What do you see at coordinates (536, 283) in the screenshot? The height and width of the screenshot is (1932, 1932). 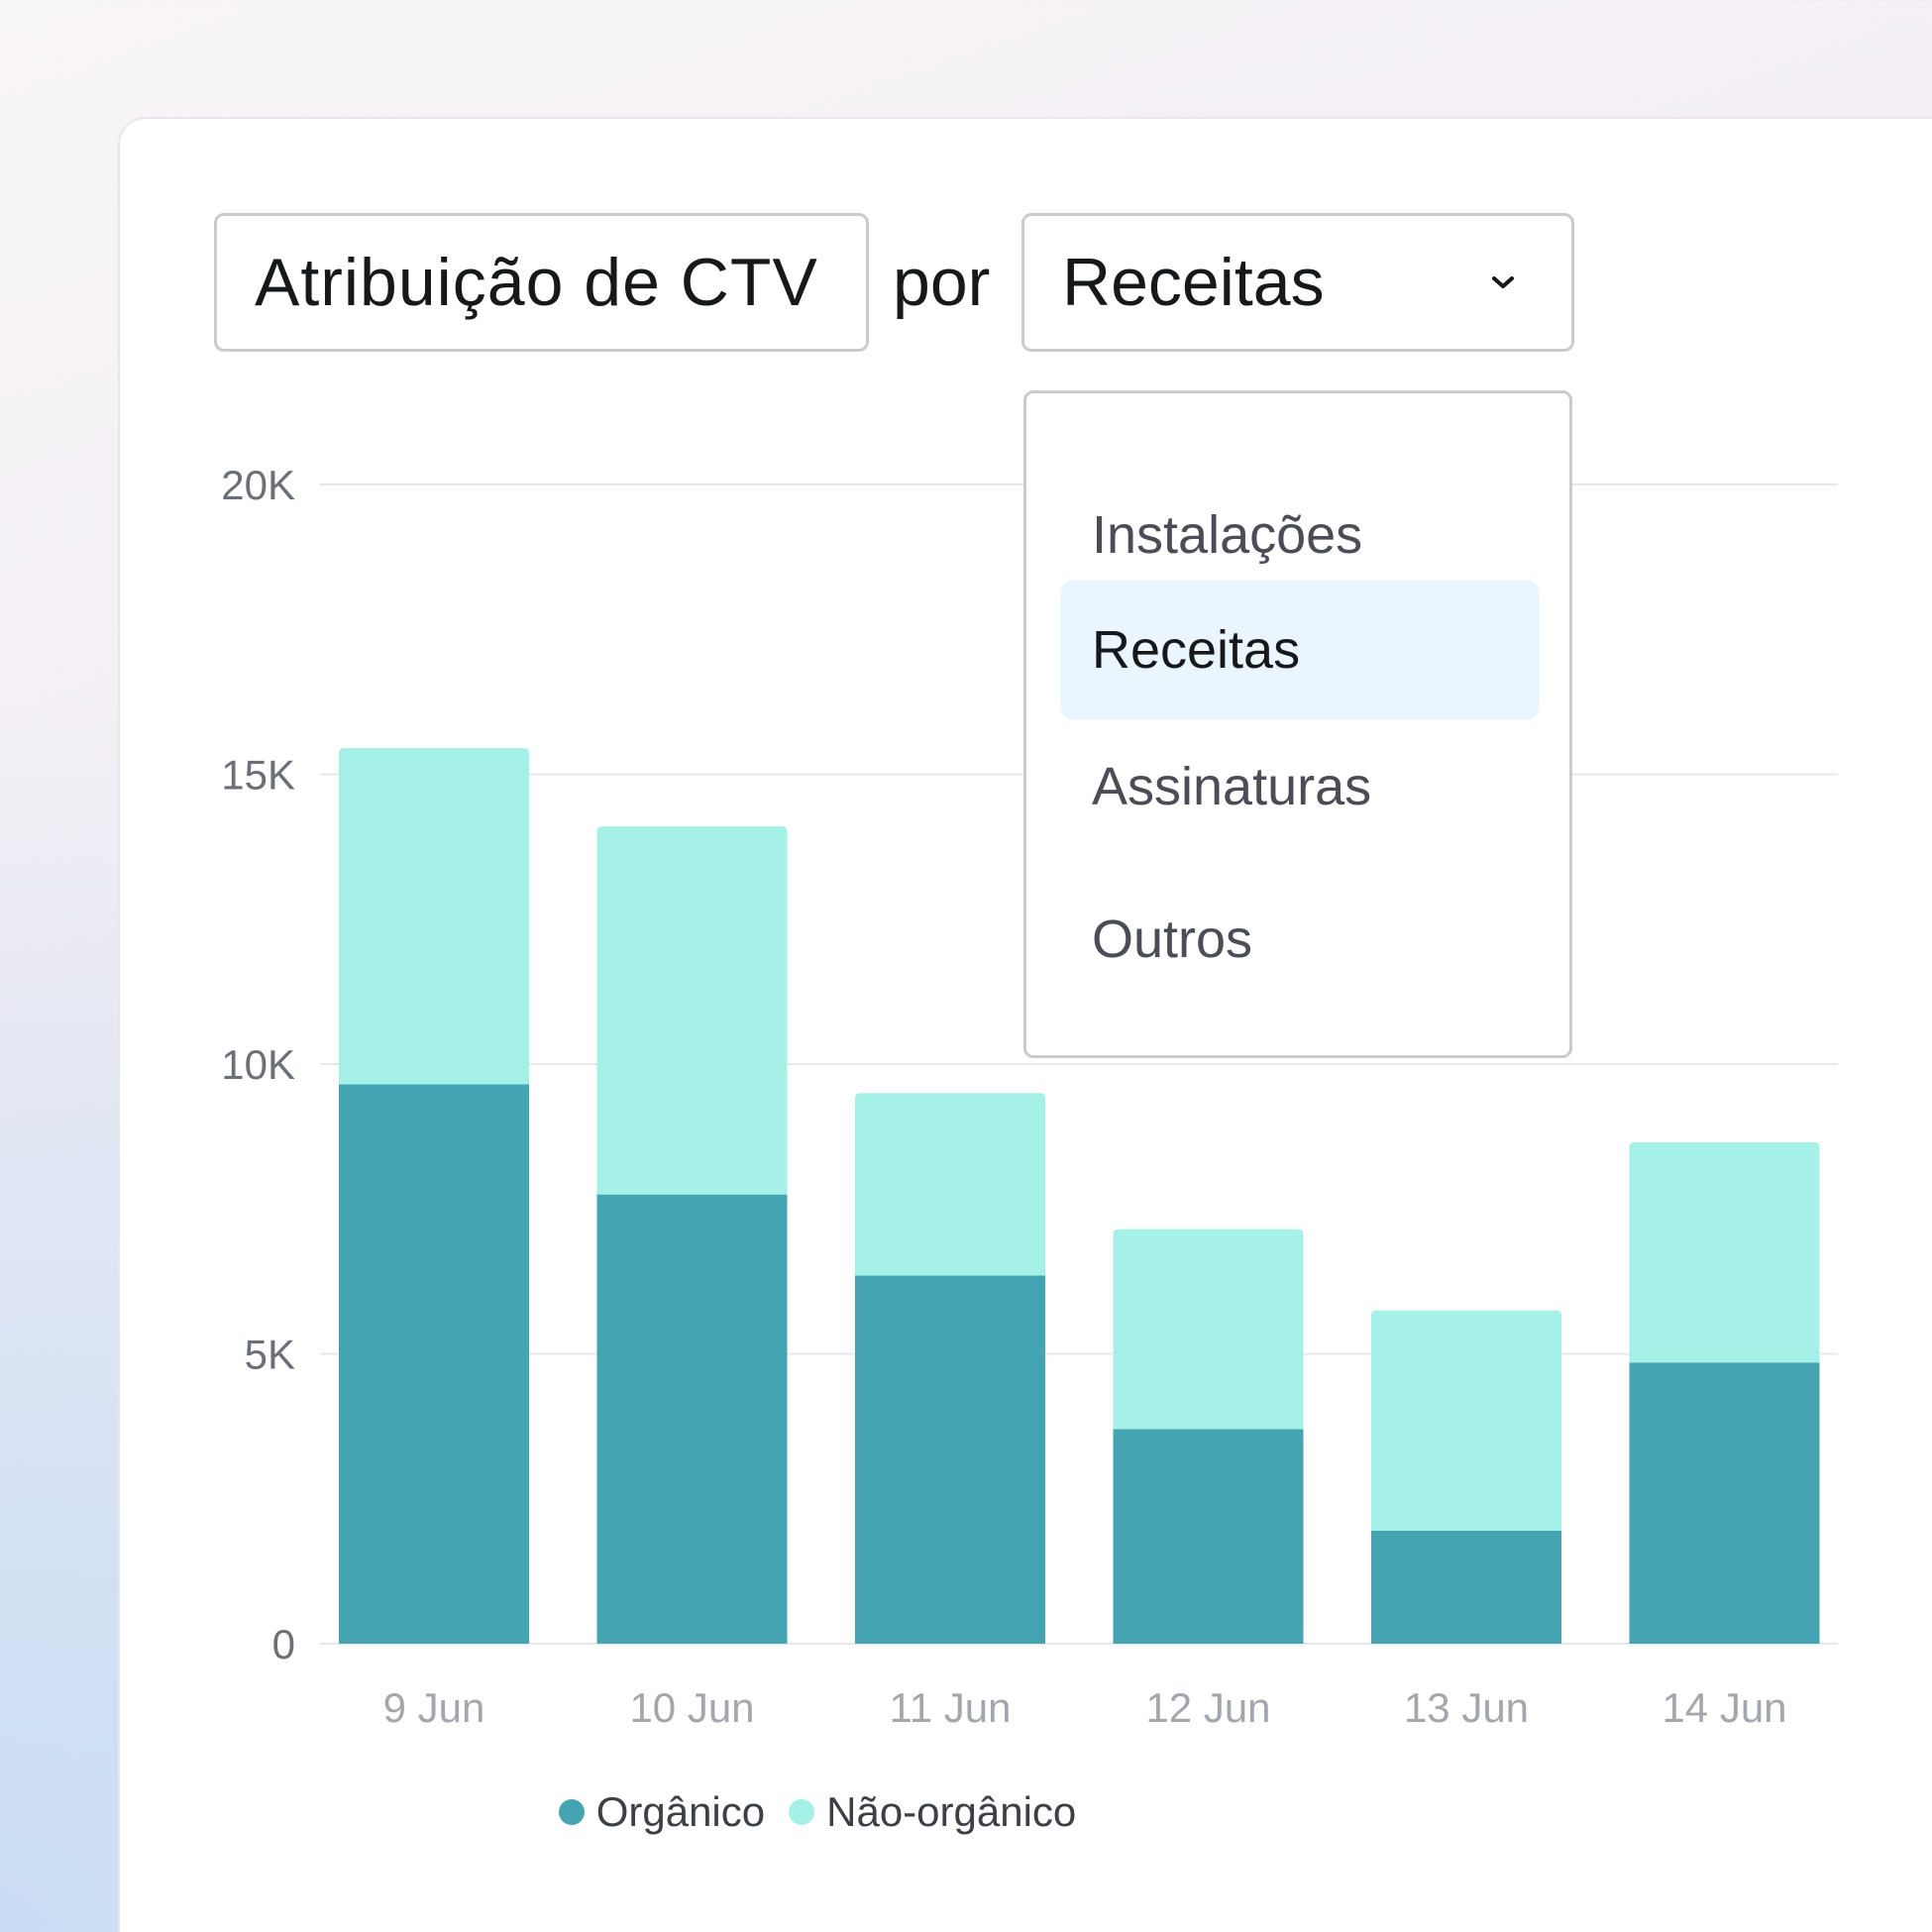 I see `chart-title: Atribuição de CTV` at bounding box center [536, 283].